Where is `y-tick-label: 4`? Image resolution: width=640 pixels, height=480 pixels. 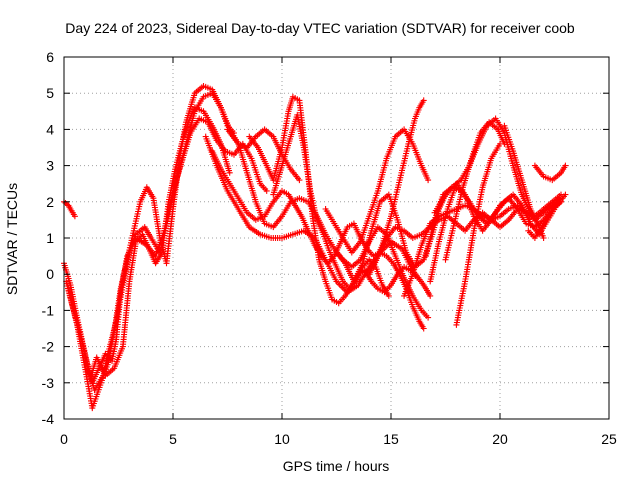 y-tick-label: 4 is located at coordinates (50, 129).